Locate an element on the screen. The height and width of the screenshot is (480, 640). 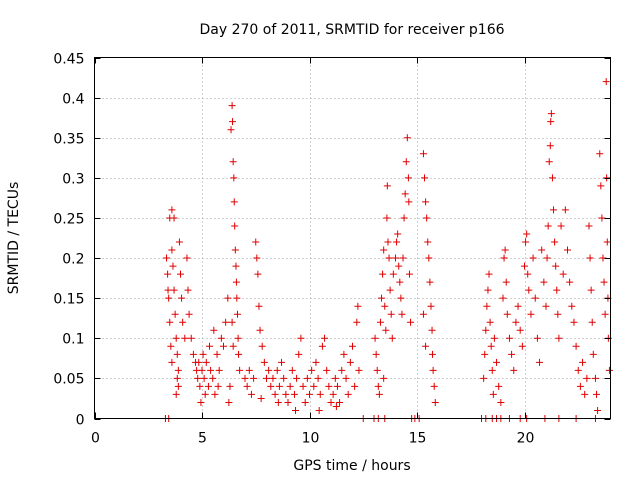
x-tick-label: 5 is located at coordinates (202, 439).